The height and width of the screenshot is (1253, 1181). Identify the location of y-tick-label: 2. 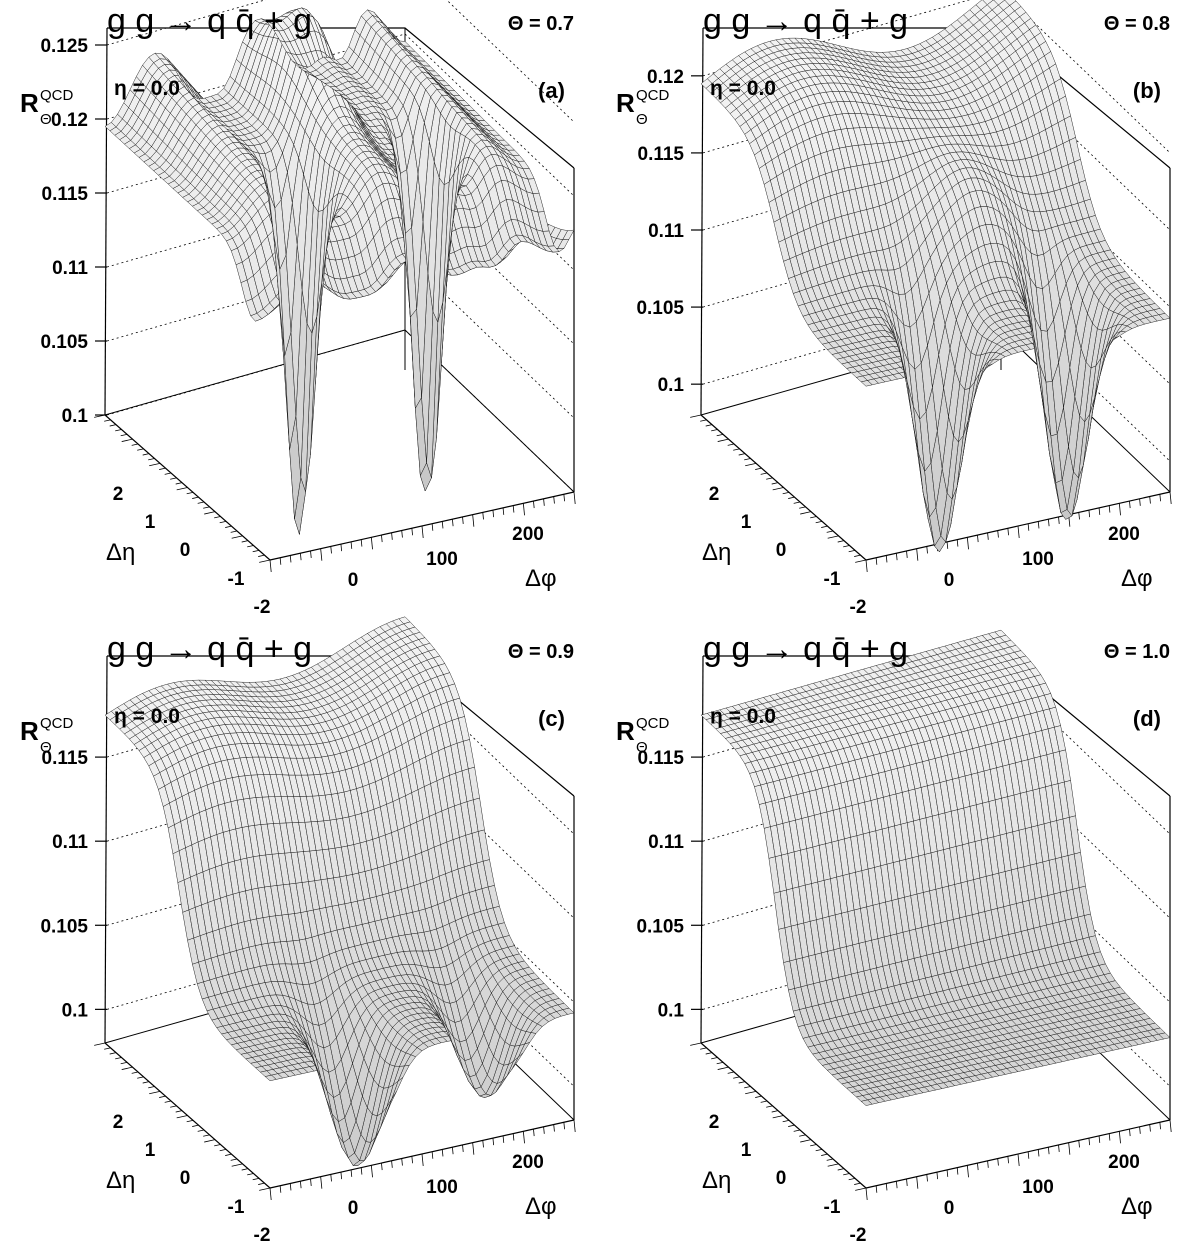
(714, 494).